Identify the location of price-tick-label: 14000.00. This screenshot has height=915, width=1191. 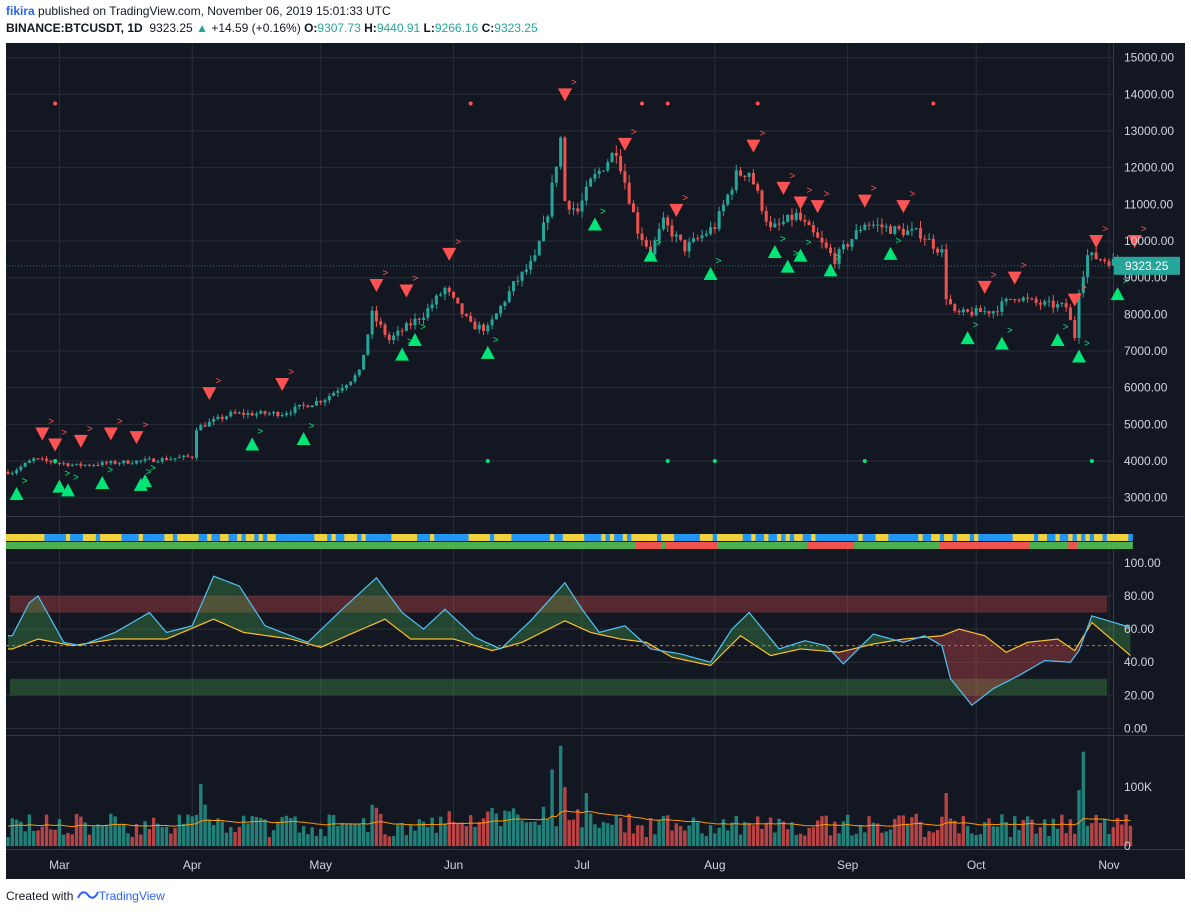
(1149, 94).